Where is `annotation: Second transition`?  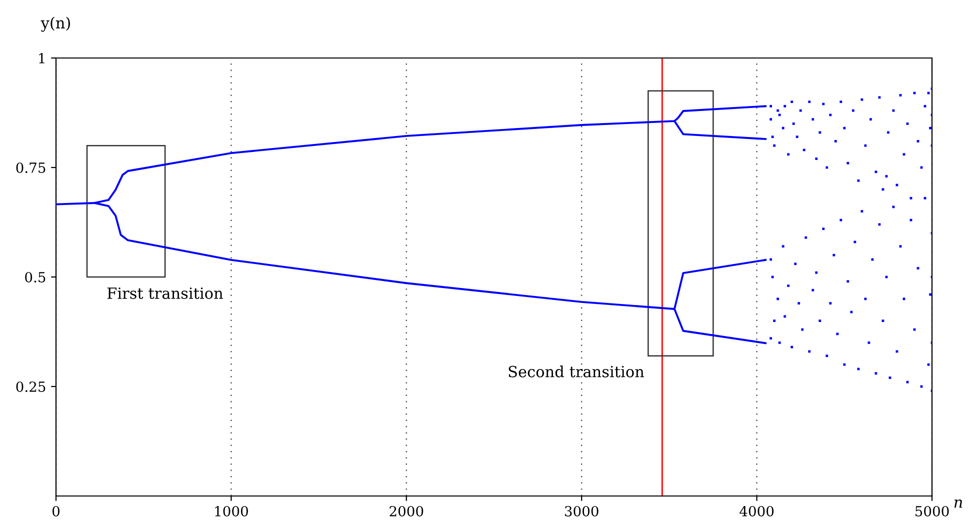
annotation: Second transition is located at coordinates (576, 372).